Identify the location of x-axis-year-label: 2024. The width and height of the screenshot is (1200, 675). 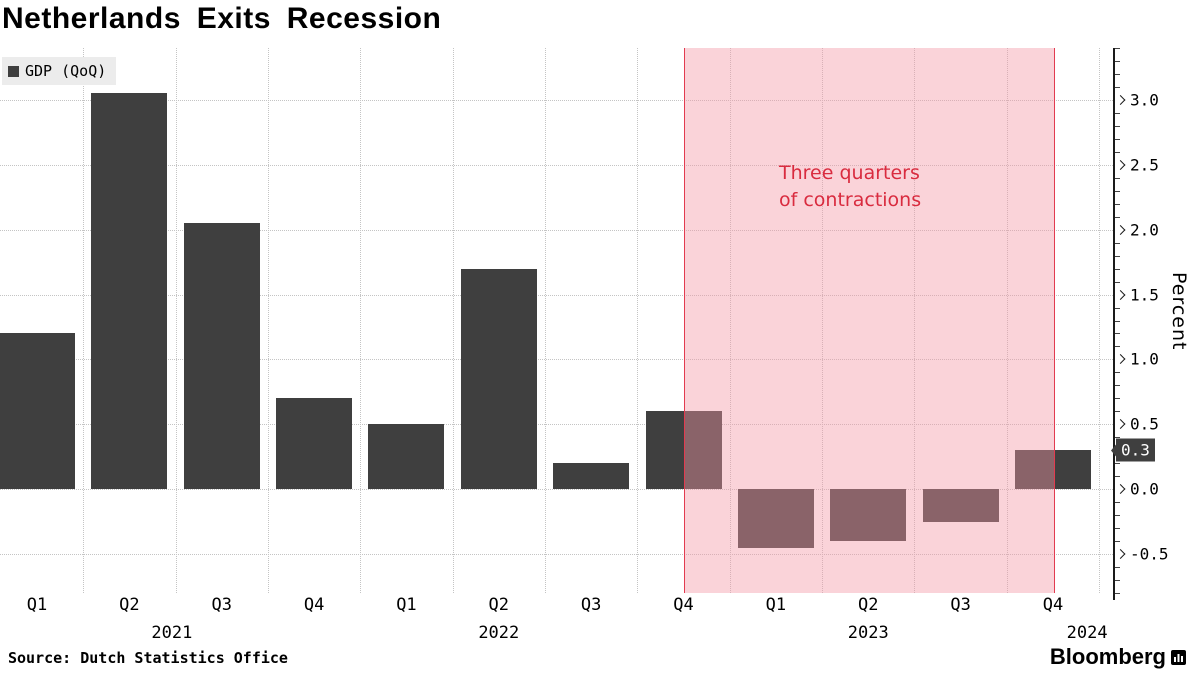
(1087, 633).